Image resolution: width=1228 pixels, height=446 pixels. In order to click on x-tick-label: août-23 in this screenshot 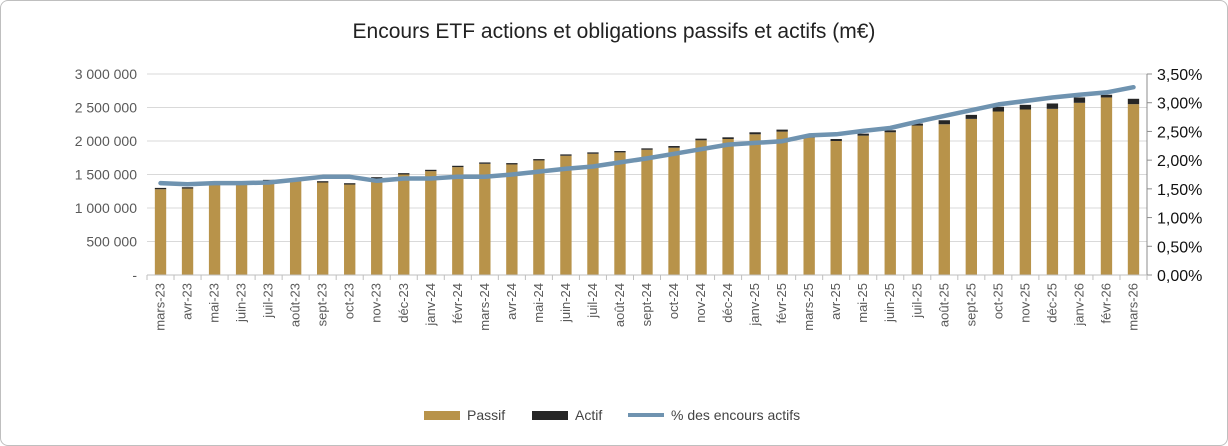, I will do `click(295, 305)`.